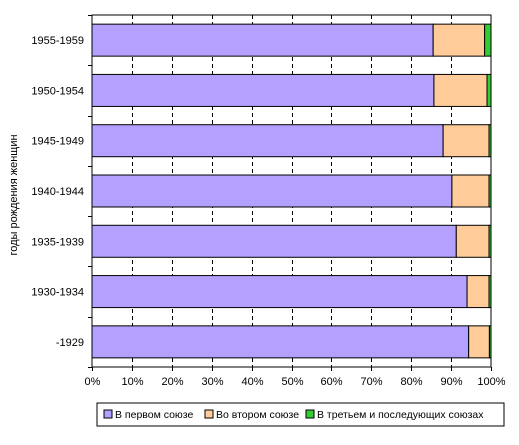 The image size is (519, 445). I want to click on legend-box, so click(300, 414).